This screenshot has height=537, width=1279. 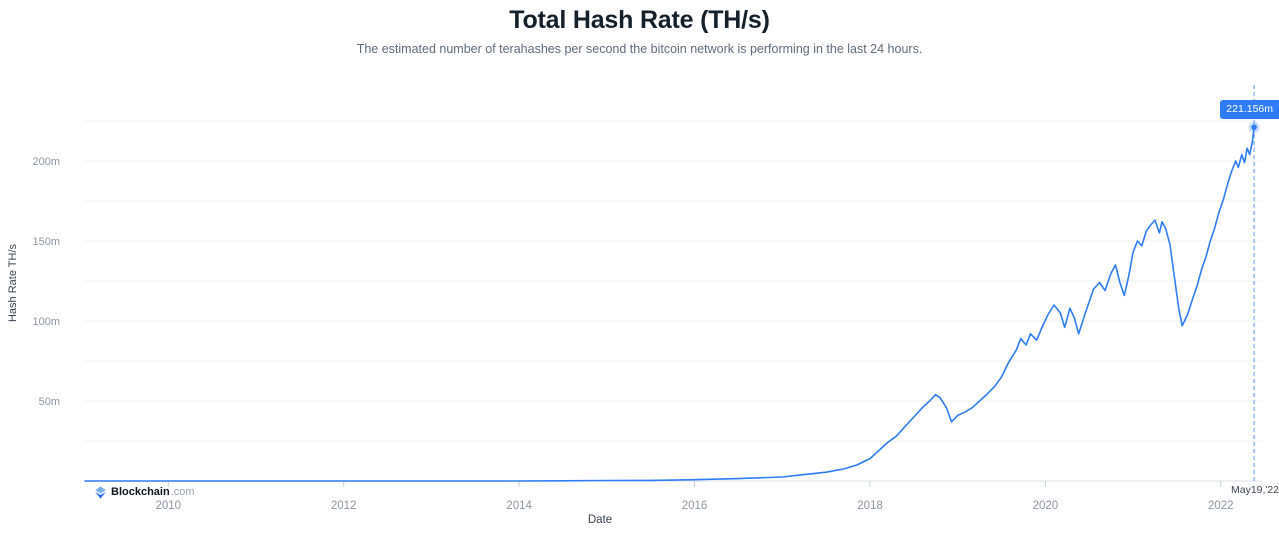 I want to click on y-tick-label: 100m, so click(x=46, y=322).